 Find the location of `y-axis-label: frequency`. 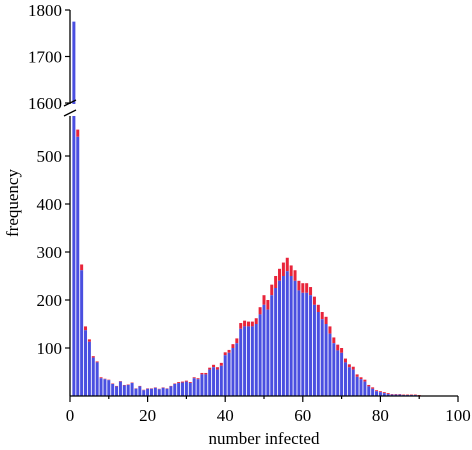

y-axis-label: frequency is located at coordinates (12, 203).